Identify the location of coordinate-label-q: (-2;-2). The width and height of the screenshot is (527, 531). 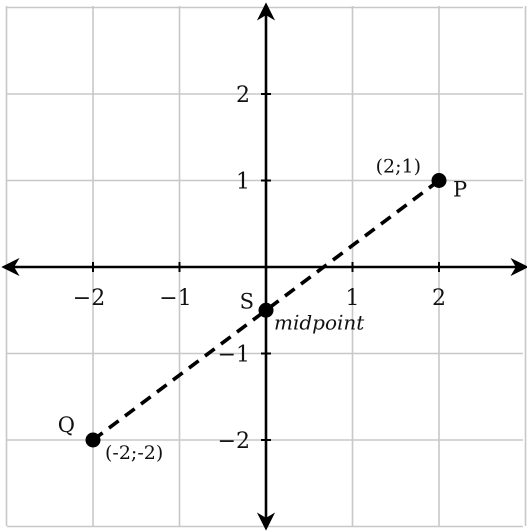
(134, 453).